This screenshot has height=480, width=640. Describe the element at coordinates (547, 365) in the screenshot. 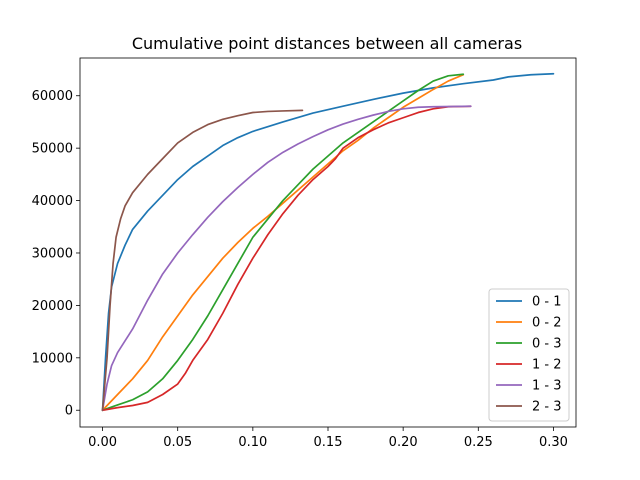

I see `legend-label: 1 - 2` at that location.